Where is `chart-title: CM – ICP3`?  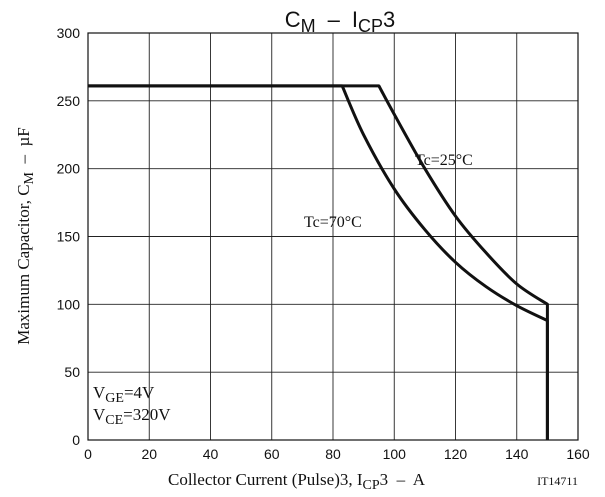
chart-title: CM – ICP3 is located at coordinates (340, 21).